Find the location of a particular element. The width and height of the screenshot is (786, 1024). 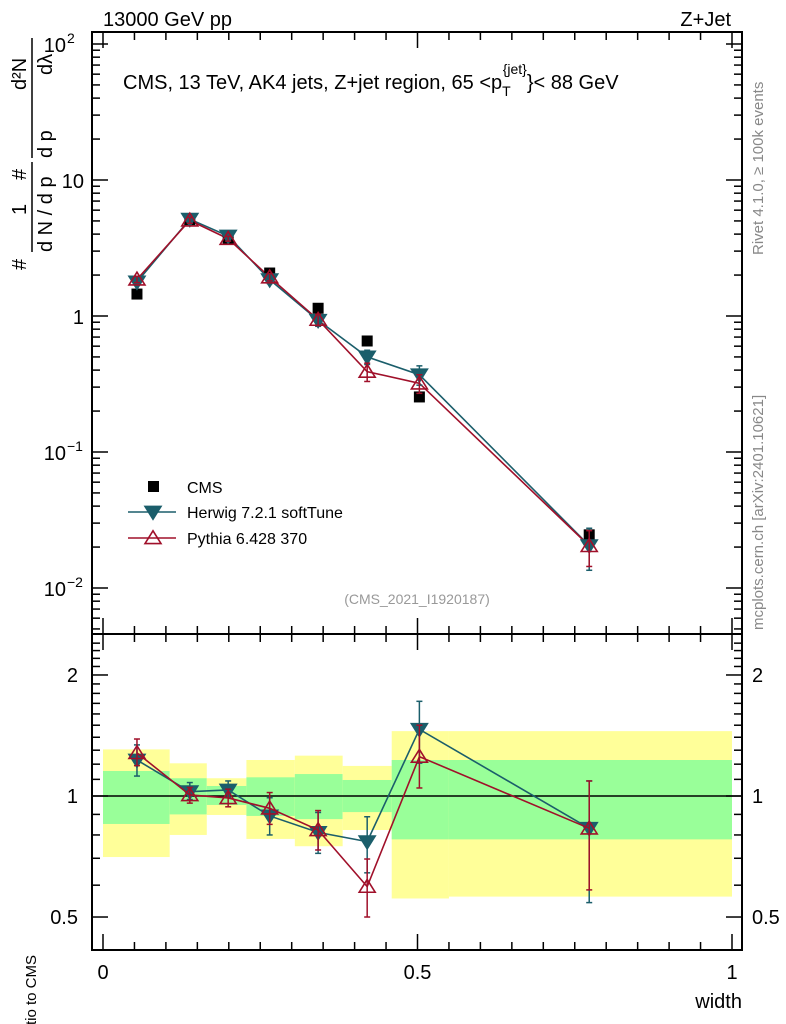

ratio-y-tick-label-right: 1 is located at coordinates (757, 797).